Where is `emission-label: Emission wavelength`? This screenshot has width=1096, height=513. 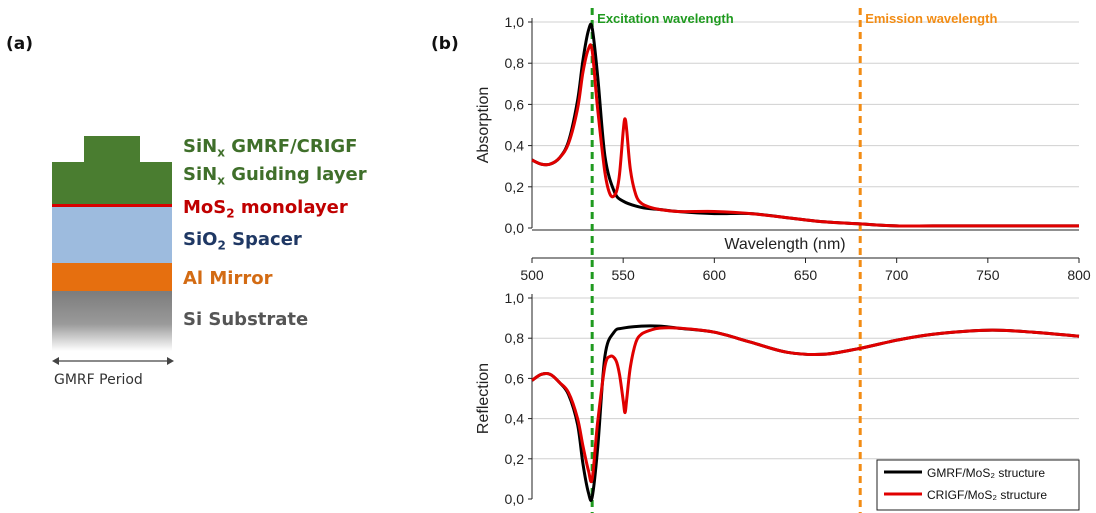 emission-label: Emission wavelength is located at coordinates (931, 18).